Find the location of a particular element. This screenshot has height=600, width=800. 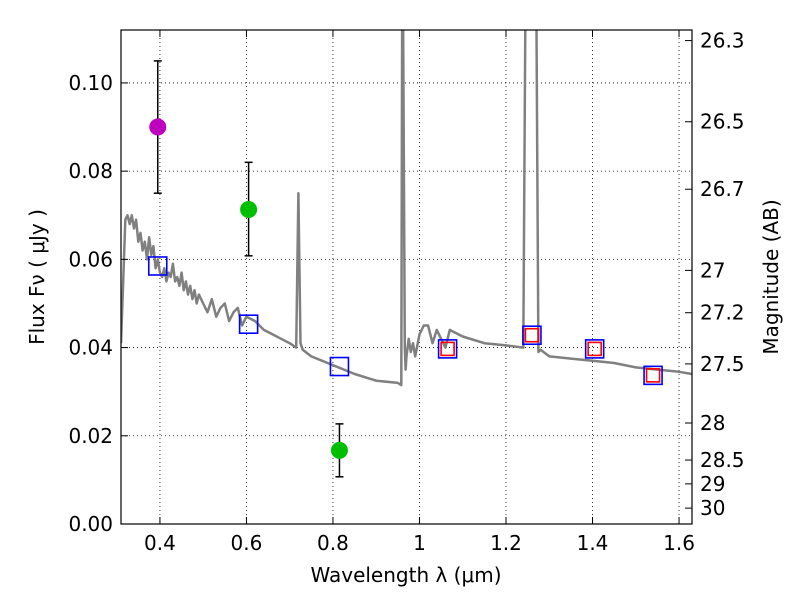

y2-tick-label: 27 is located at coordinates (712, 270).